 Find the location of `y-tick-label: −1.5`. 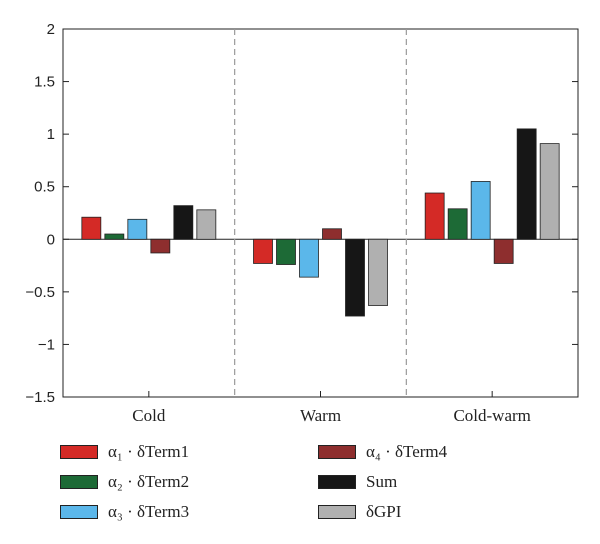

y-tick-label: −1.5 is located at coordinates (40, 397).